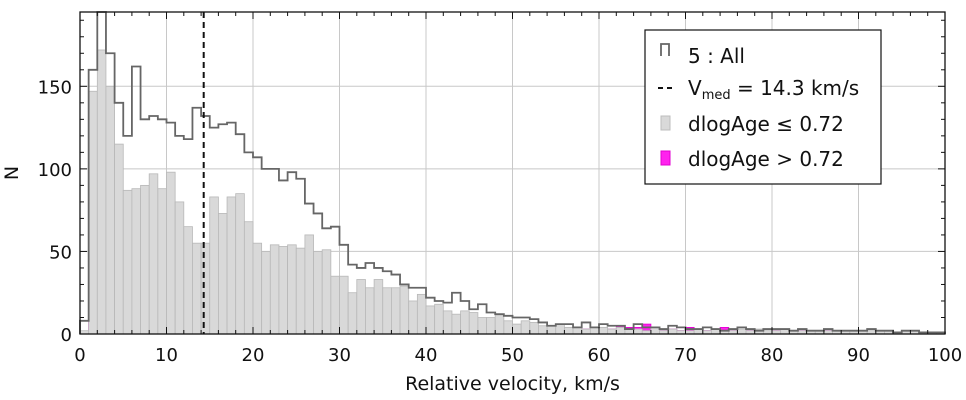  I want to click on x-axis-label: Relative velocity, km/s, so click(512, 384).